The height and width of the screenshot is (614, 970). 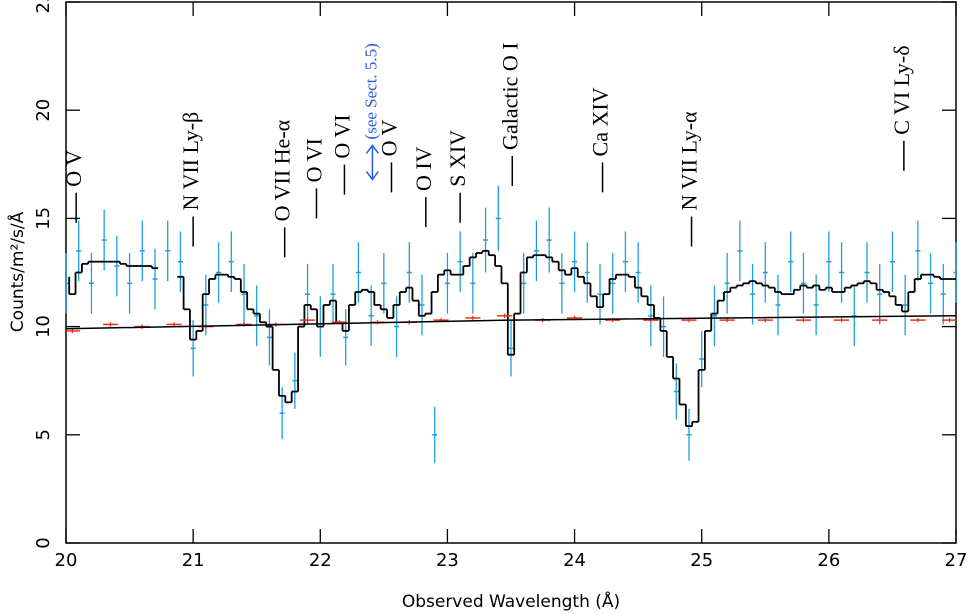 What do you see at coordinates (701, 560) in the screenshot?
I see `x-tick-label: 25` at bounding box center [701, 560].